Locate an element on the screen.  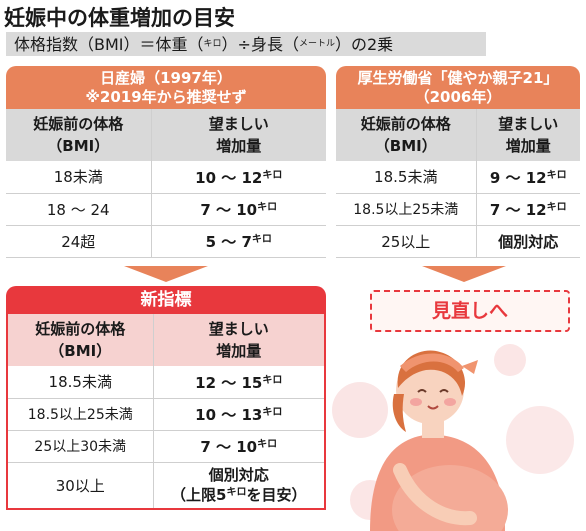
bmi-cell: 25以上 is located at coordinates (406, 241).